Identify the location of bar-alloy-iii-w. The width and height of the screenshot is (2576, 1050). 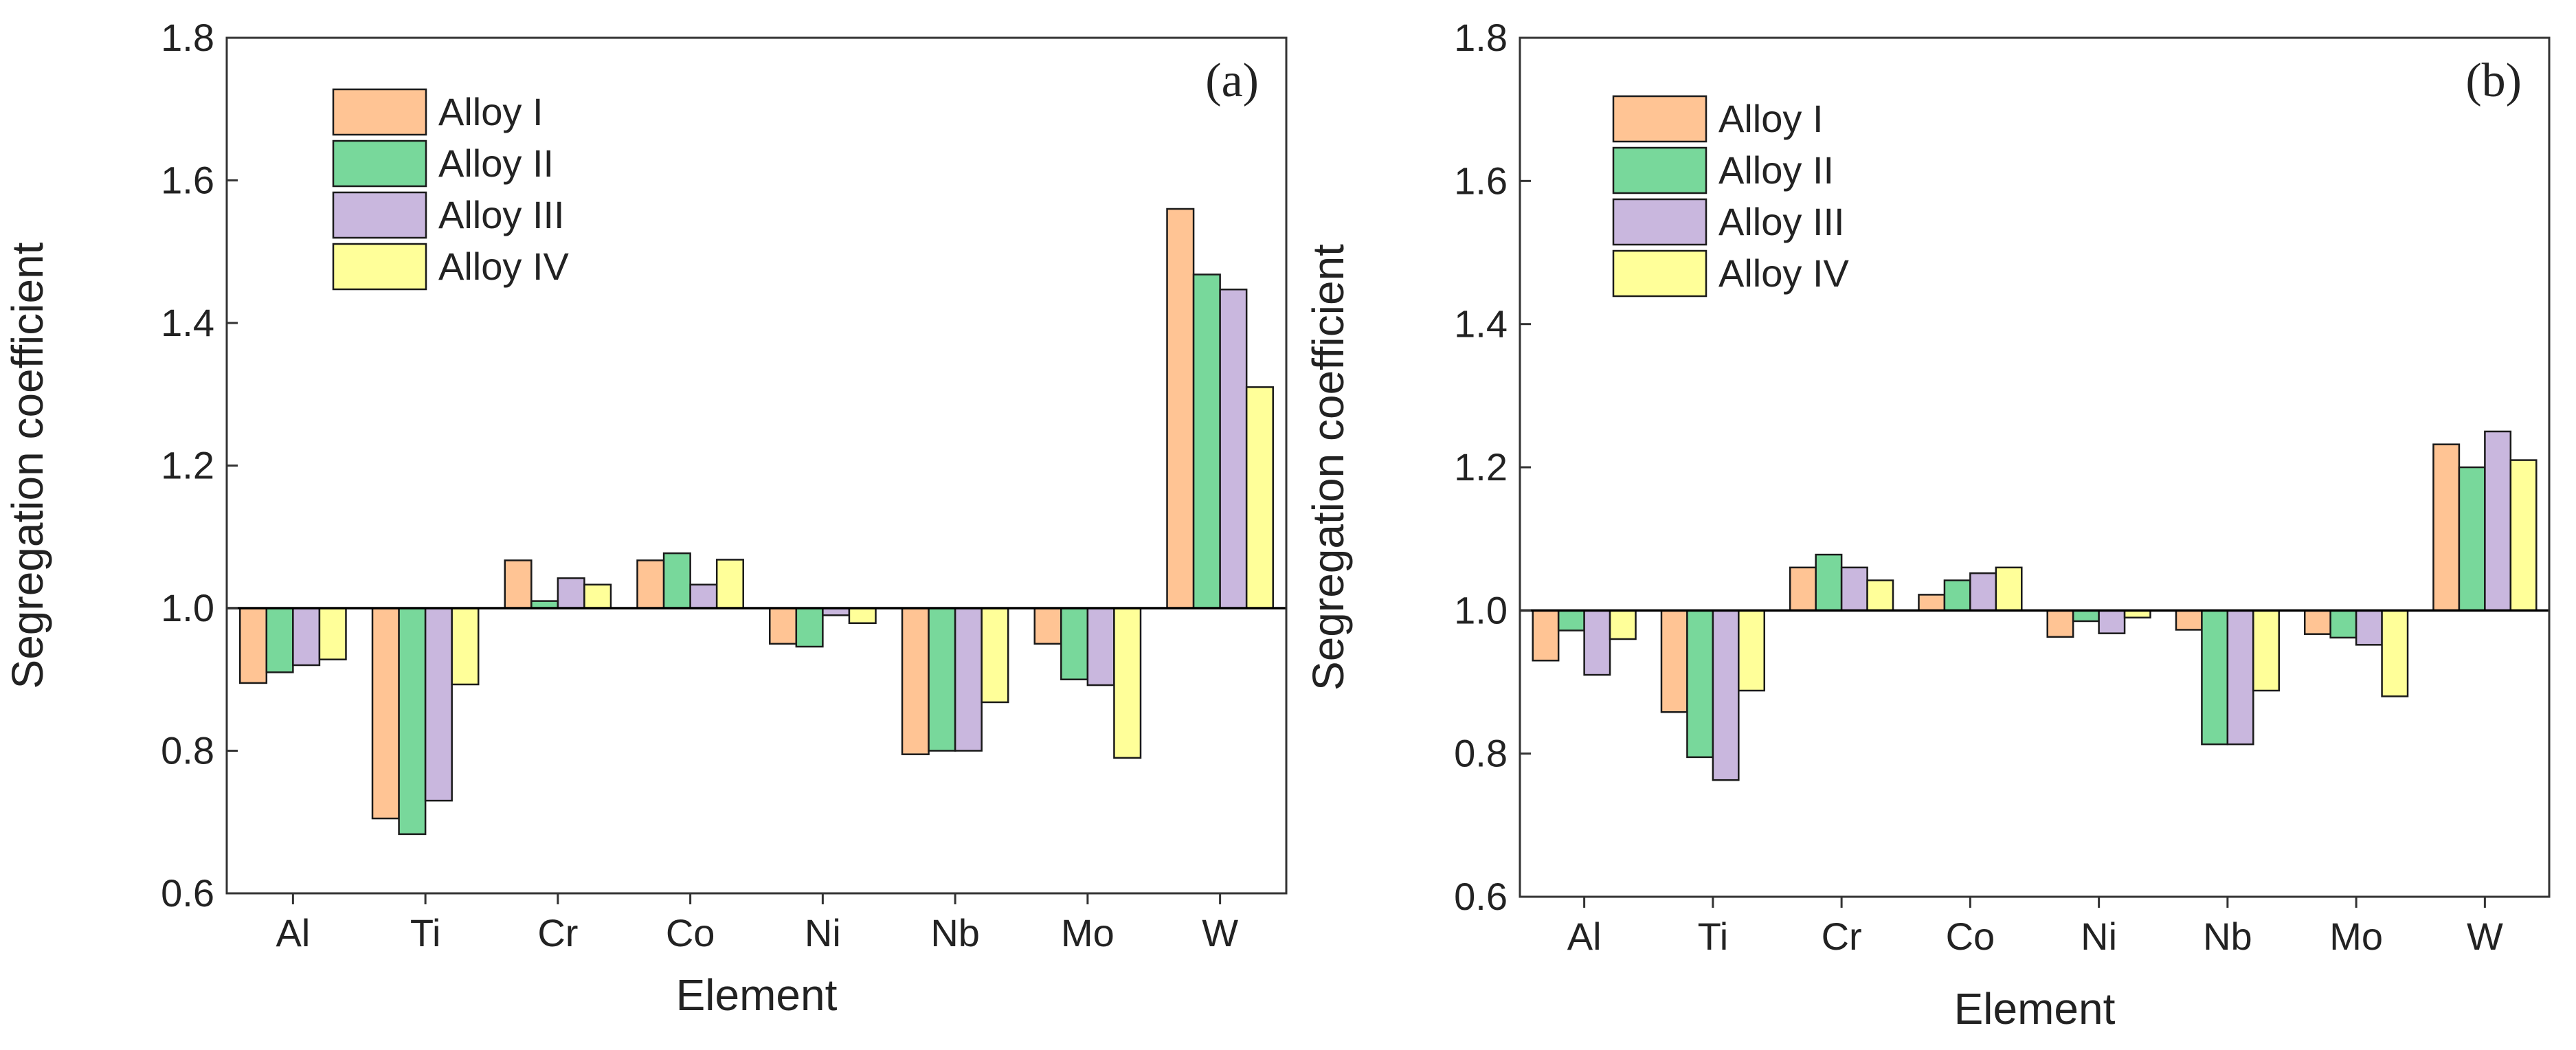
(1233, 449).